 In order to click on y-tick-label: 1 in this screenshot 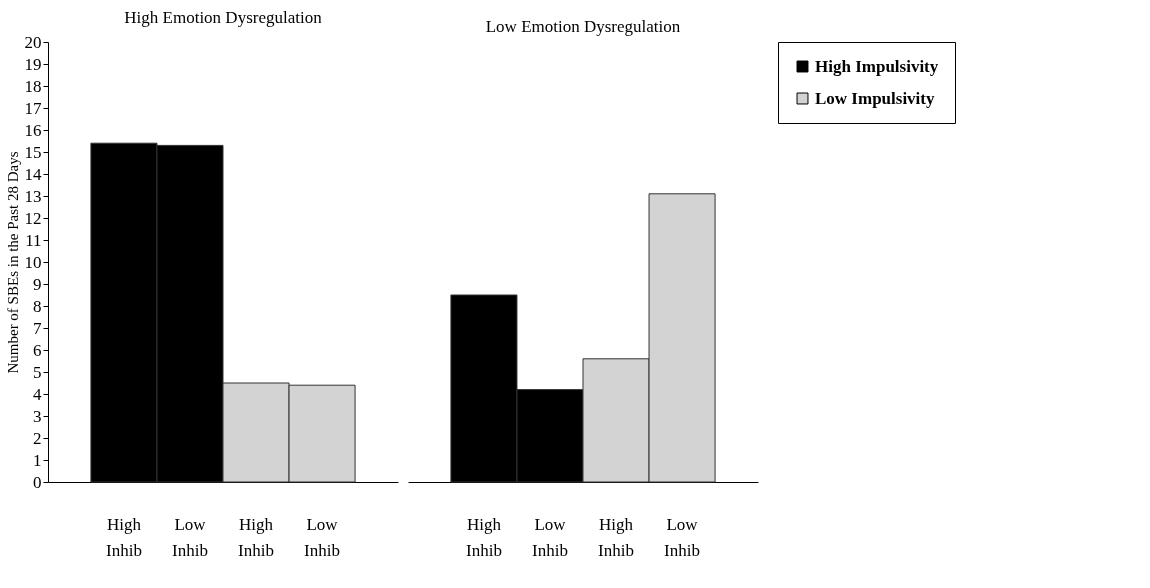, I will do `click(37, 460)`.